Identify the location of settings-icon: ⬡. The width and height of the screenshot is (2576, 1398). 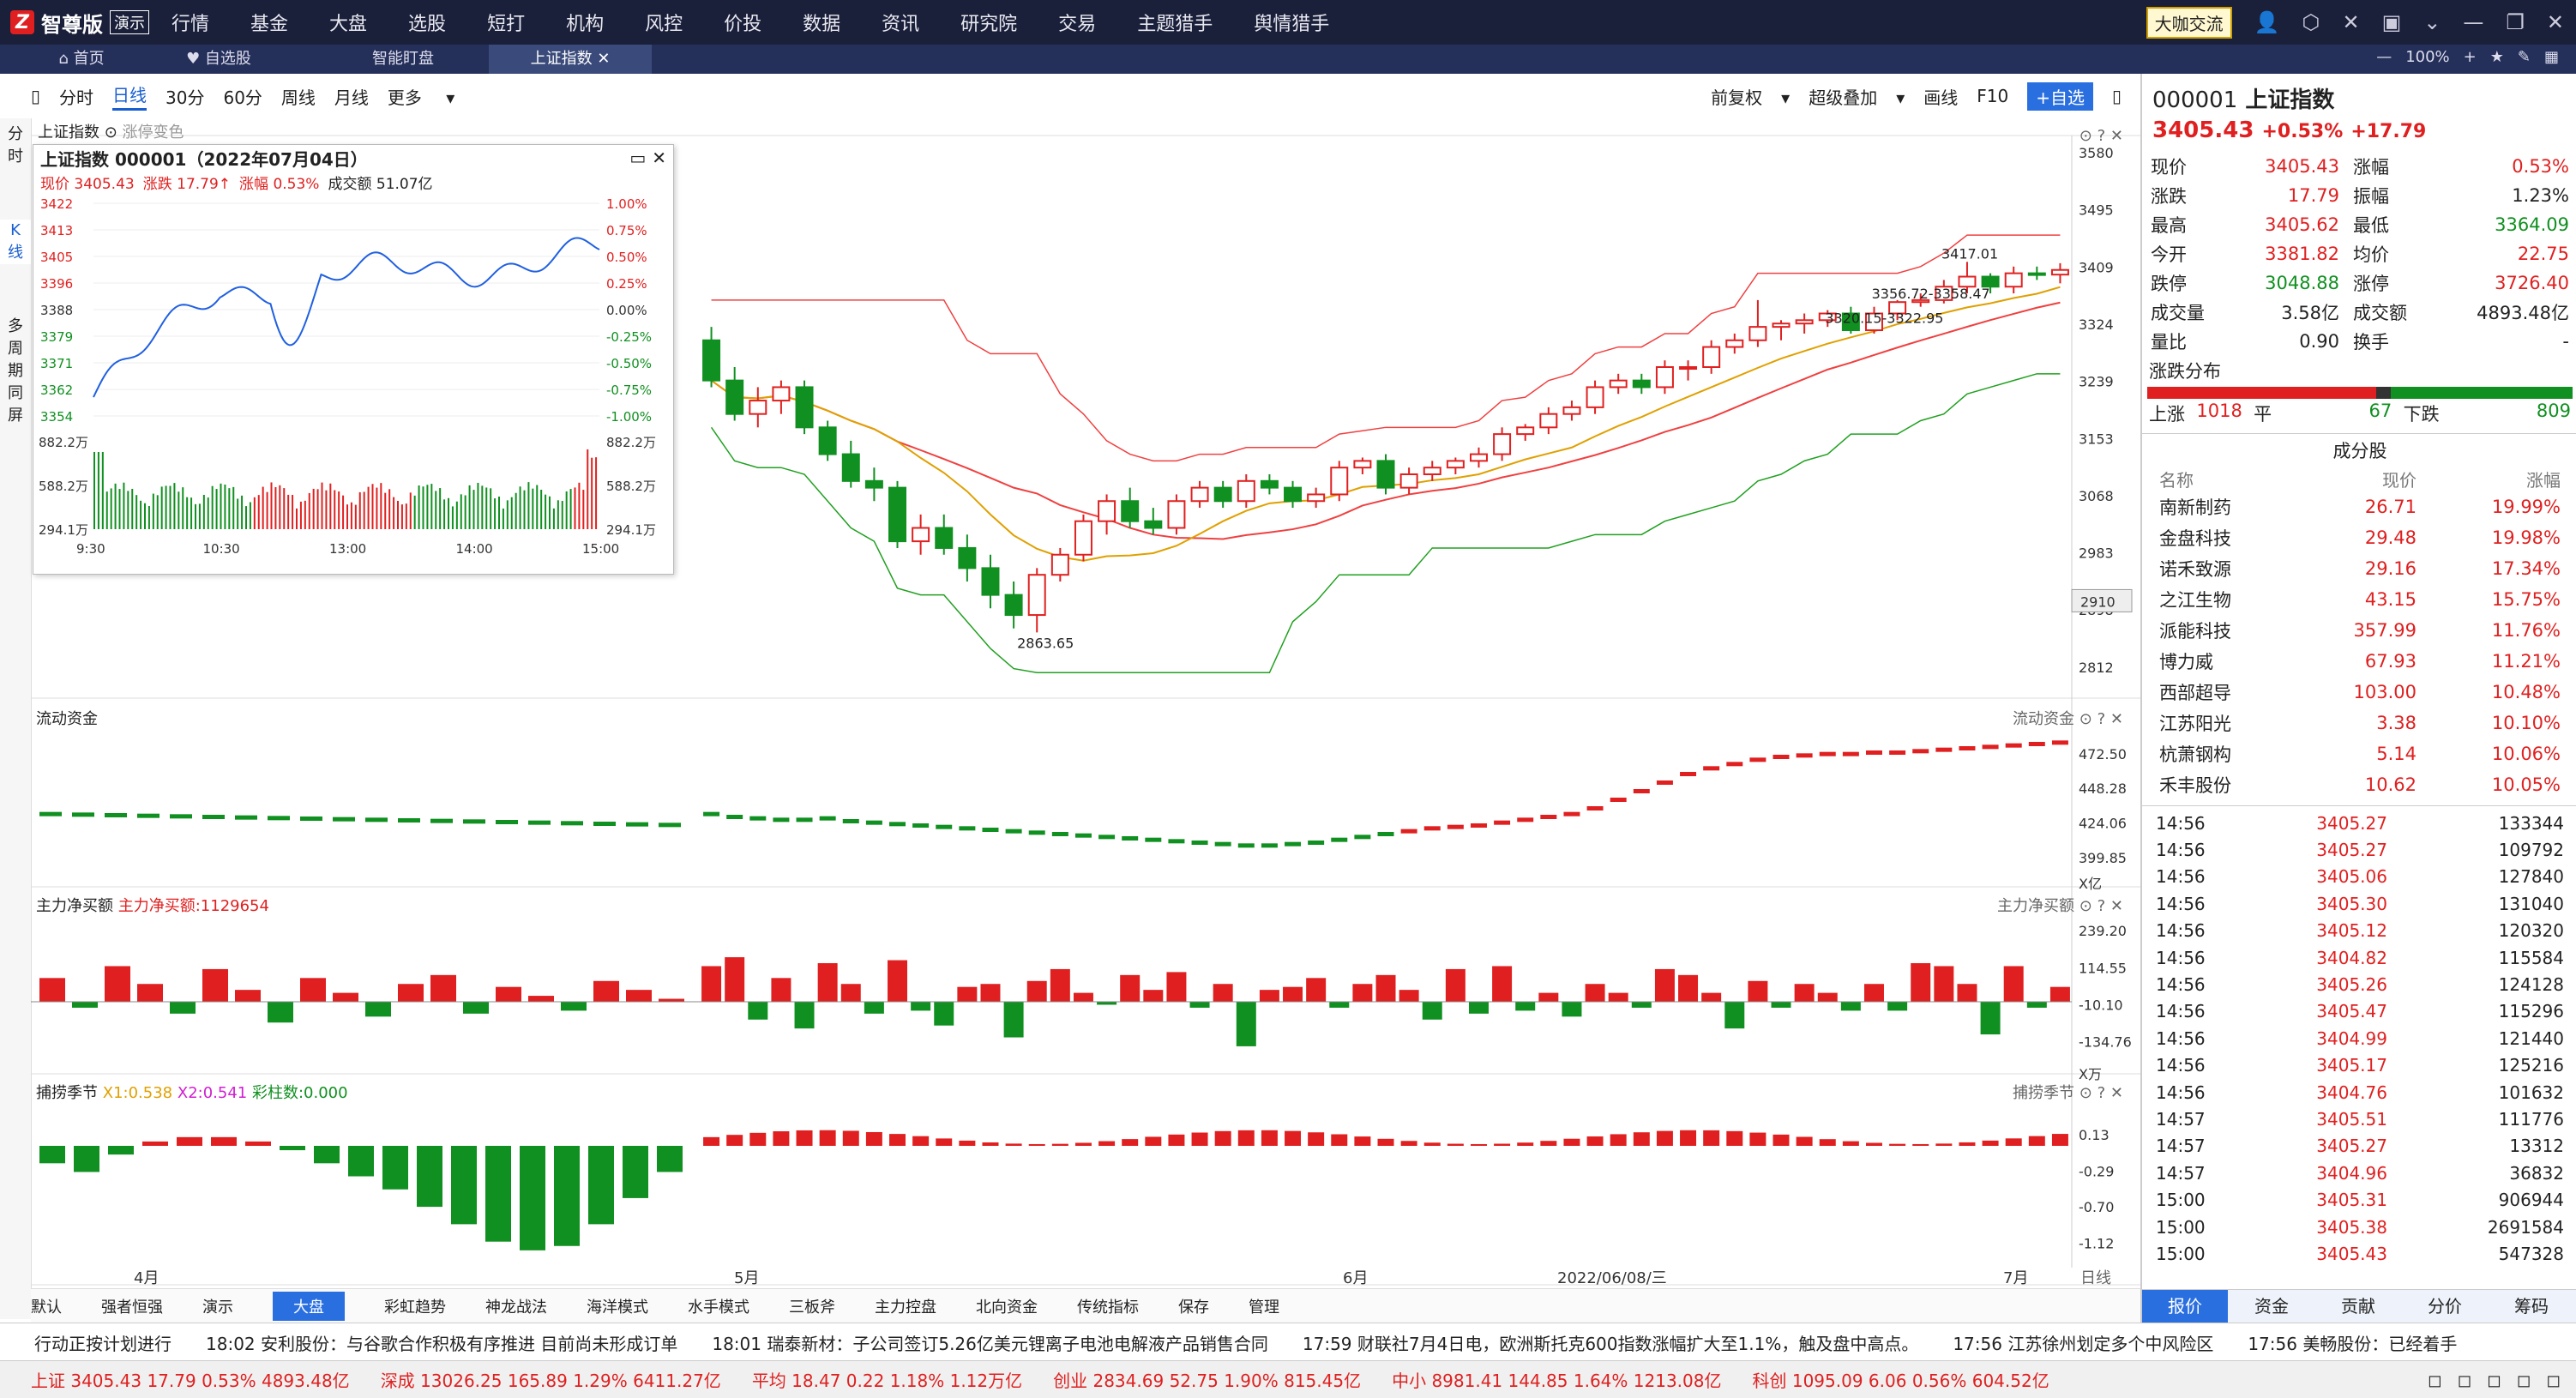
(2311, 22).